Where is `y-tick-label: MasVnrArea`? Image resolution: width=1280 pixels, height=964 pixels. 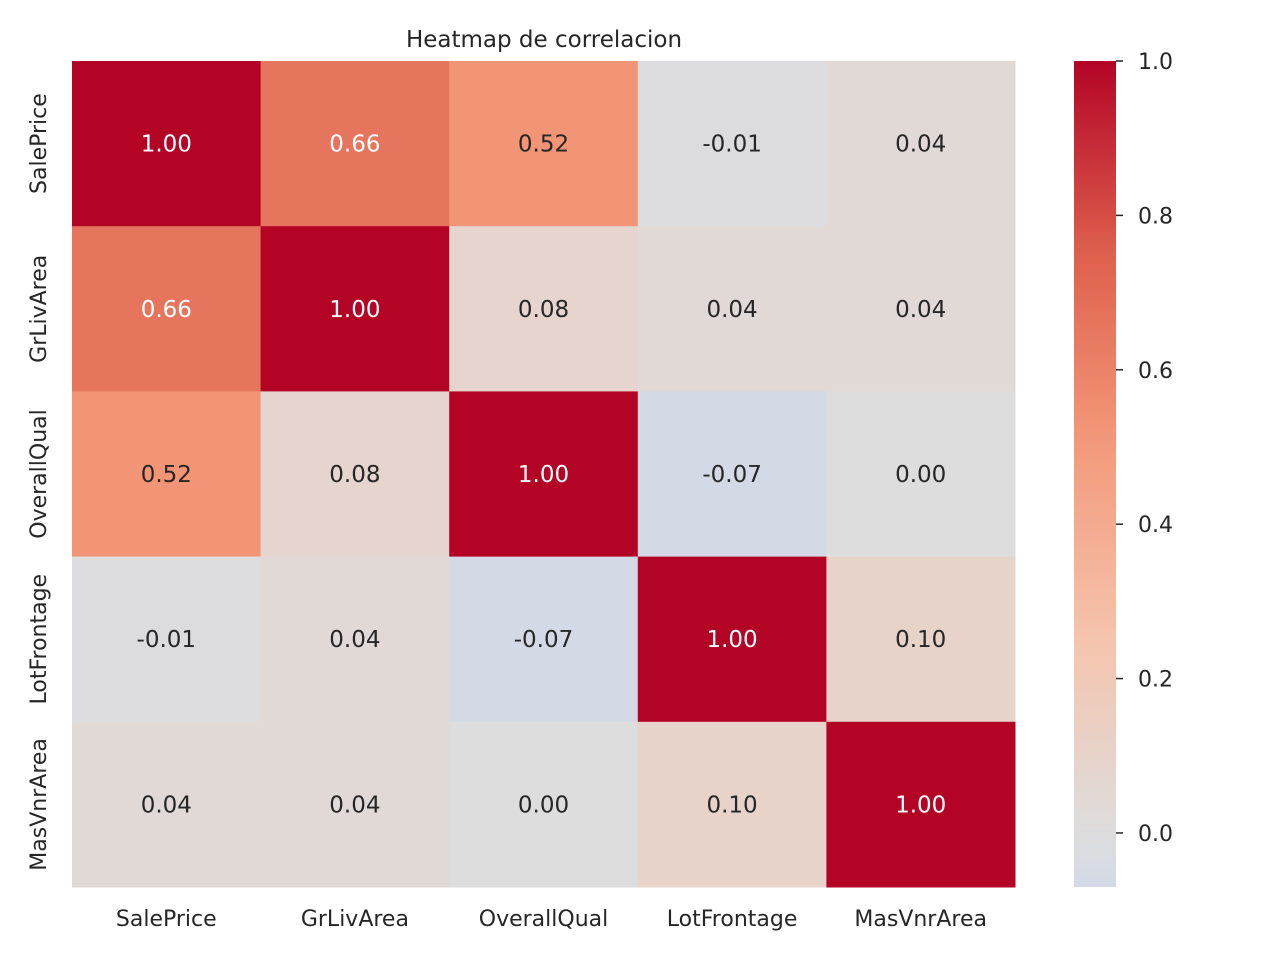 y-tick-label: MasVnrArea is located at coordinates (39, 804).